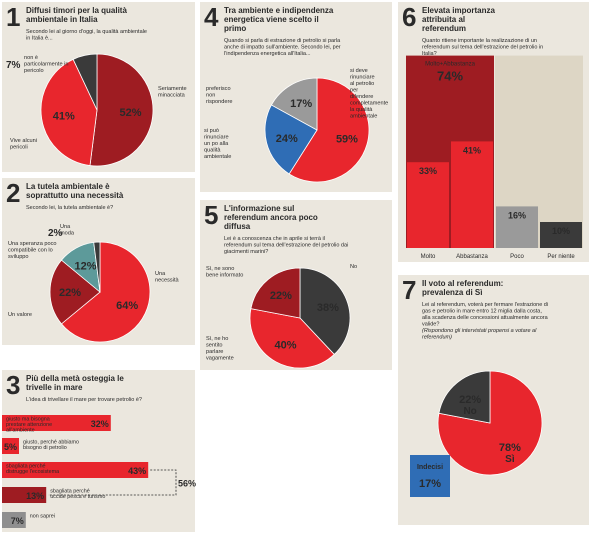  Describe the element at coordinates (13, 17) in the screenshot. I see `panel-number: 1` at that location.